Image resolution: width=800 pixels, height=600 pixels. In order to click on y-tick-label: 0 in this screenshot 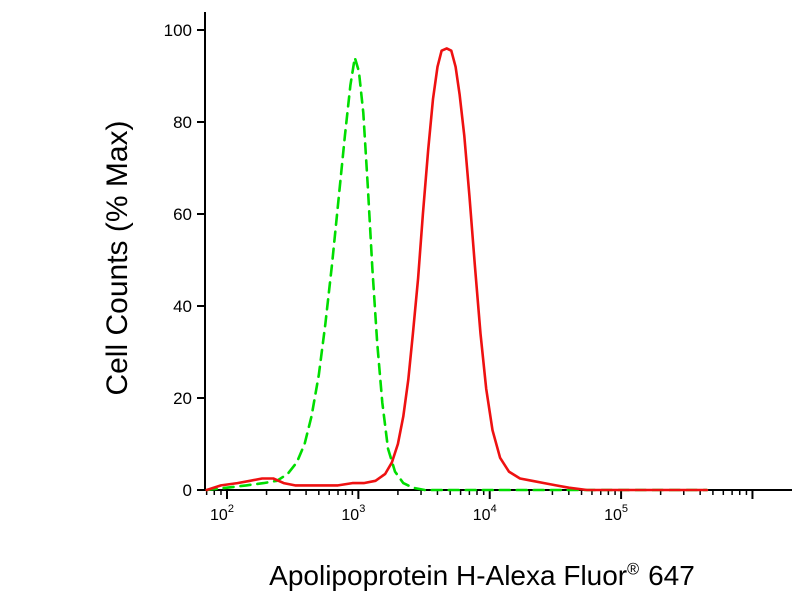, I will do `click(187, 490)`.